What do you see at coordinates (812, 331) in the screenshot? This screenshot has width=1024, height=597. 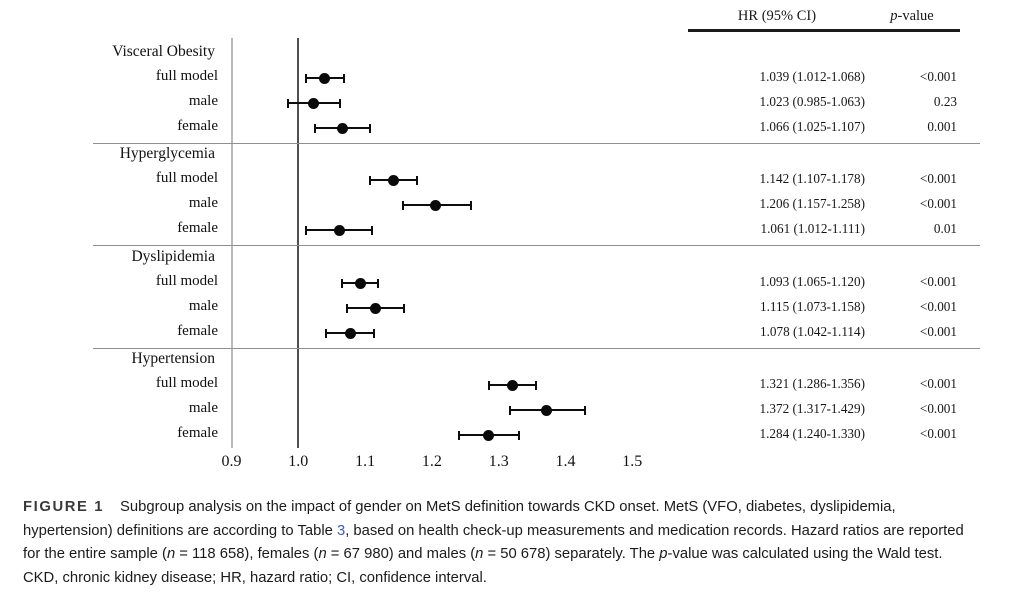 I see `hr-value: 1.078 (1.042-1.114)` at bounding box center [812, 331].